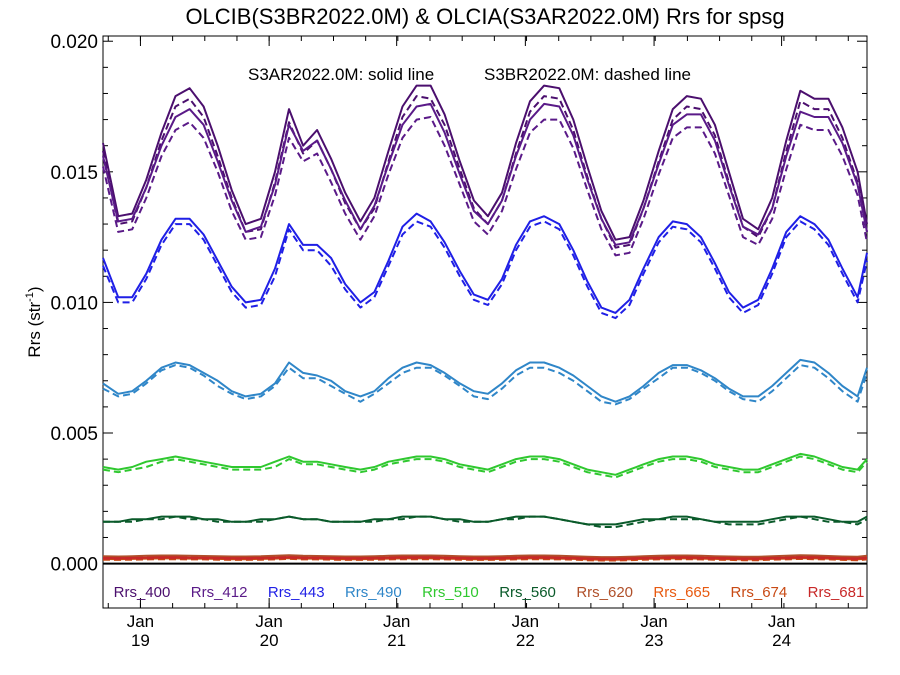 The width and height of the screenshot is (900, 675). Describe the element at coordinates (485, 270) in the screenshot. I see `series-rrs-443-dashed-line` at that location.